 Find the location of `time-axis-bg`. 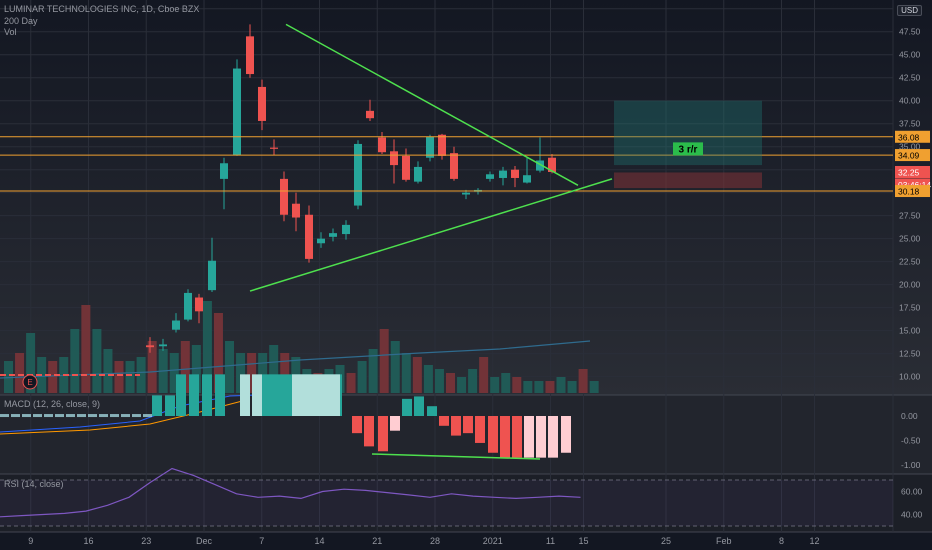

time-axis-bg is located at coordinates (466, 541).